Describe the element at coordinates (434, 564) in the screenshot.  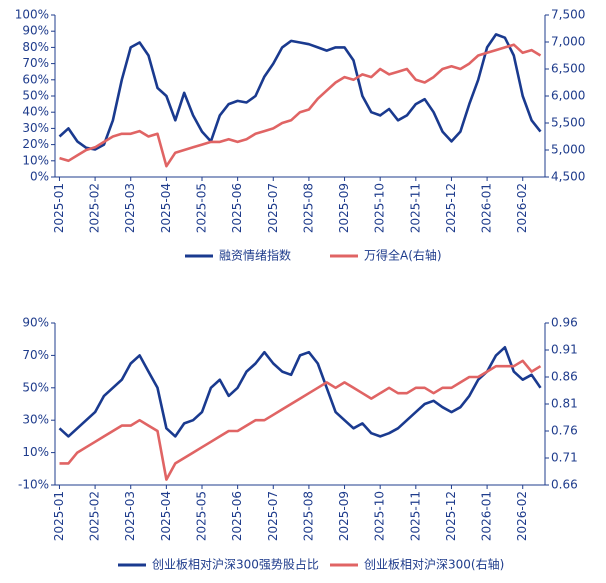
I see `legend-label: 创业板相对沪深300(右轴)` at that location.